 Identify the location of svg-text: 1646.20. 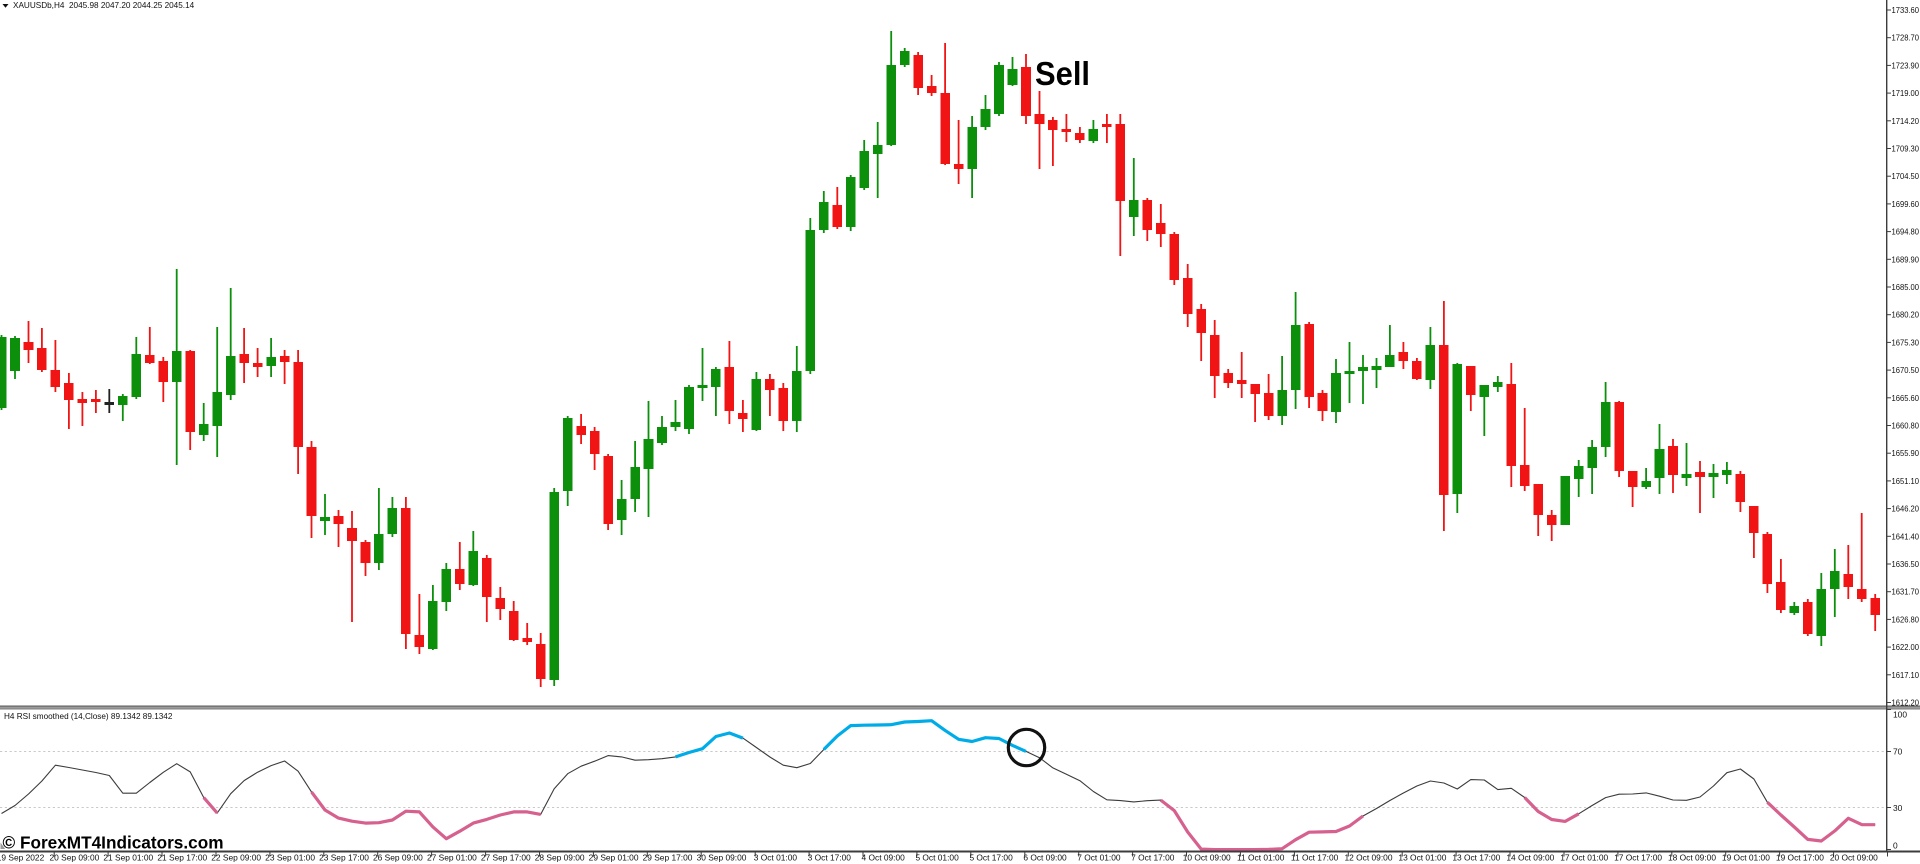
(1906, 509).